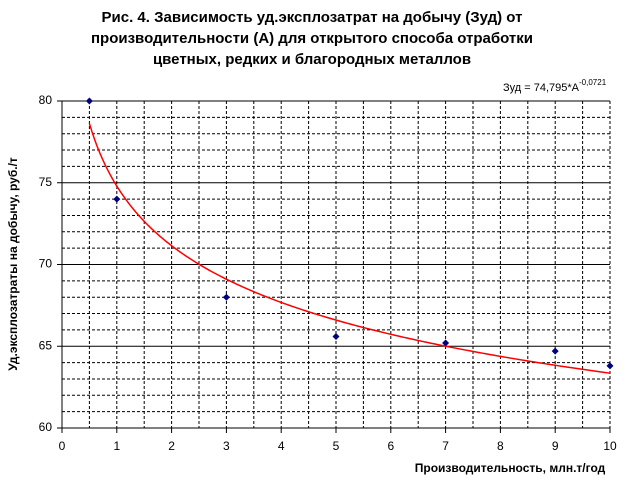 The height and width of the screenshot is (483, 630). I want to click on x-tick-label: 1, so click(116, 446).